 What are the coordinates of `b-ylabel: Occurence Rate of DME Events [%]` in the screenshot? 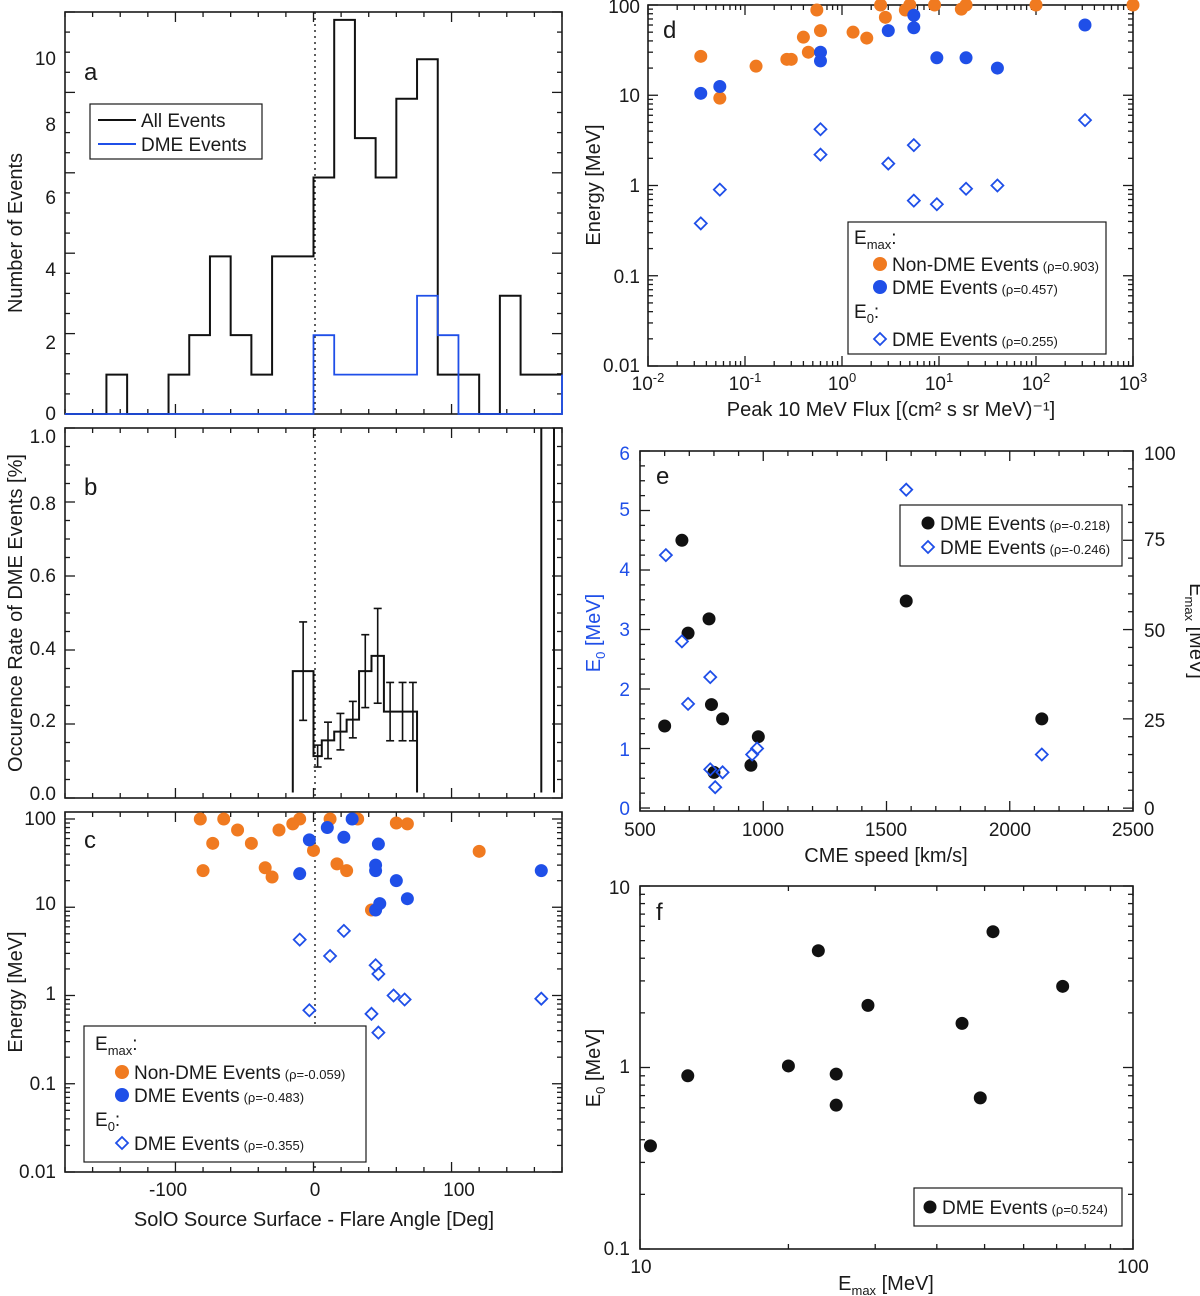 It's located at (16, 613).